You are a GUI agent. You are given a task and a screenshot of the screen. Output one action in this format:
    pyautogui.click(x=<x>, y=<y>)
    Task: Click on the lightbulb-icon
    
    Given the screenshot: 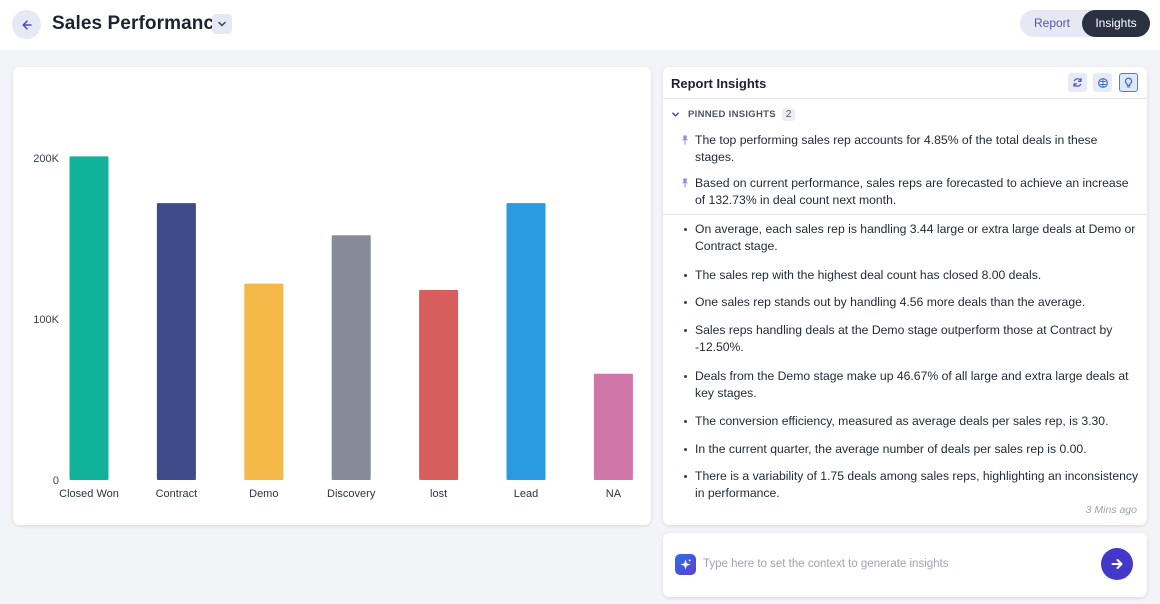 What is the action you would take?
    pyautogui.click(x=1128, y=82)
    